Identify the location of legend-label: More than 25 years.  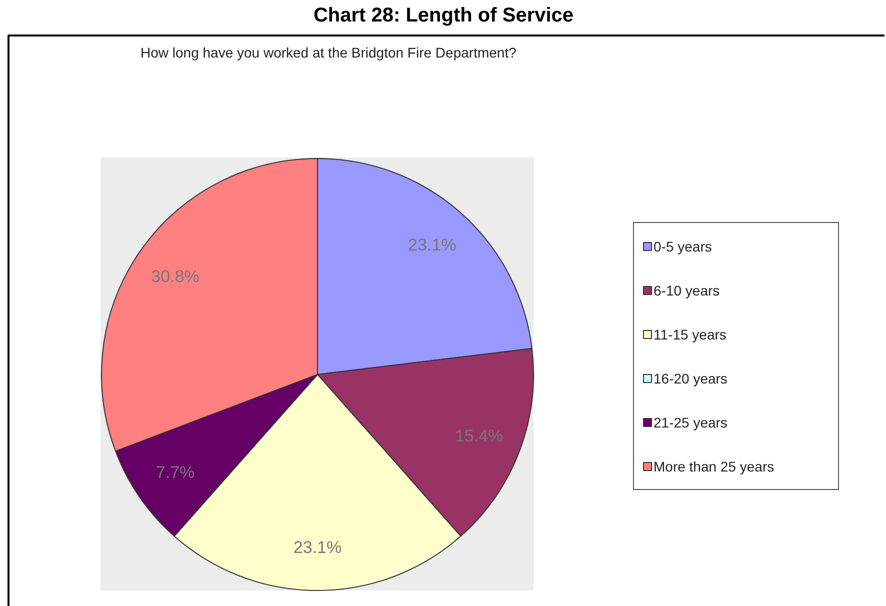
(714, 466).